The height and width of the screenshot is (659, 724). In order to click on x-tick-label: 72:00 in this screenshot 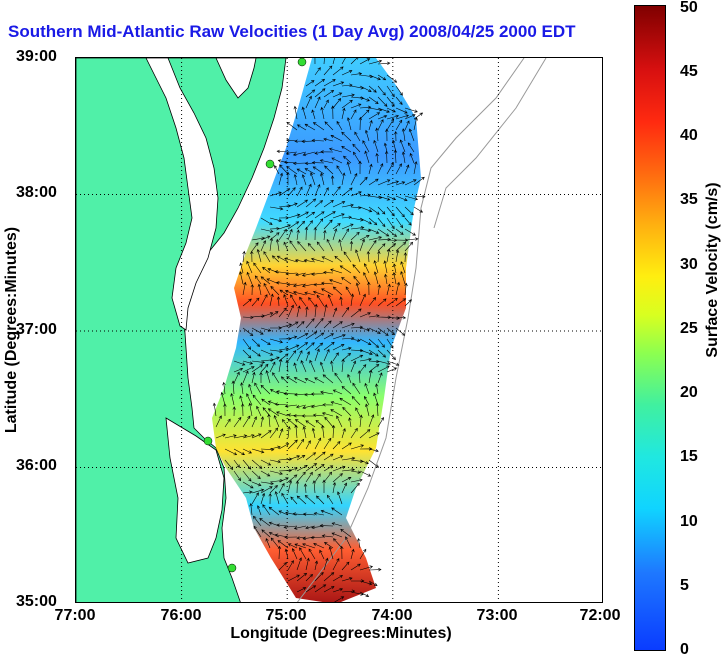, I will do `click(600, 615)`.